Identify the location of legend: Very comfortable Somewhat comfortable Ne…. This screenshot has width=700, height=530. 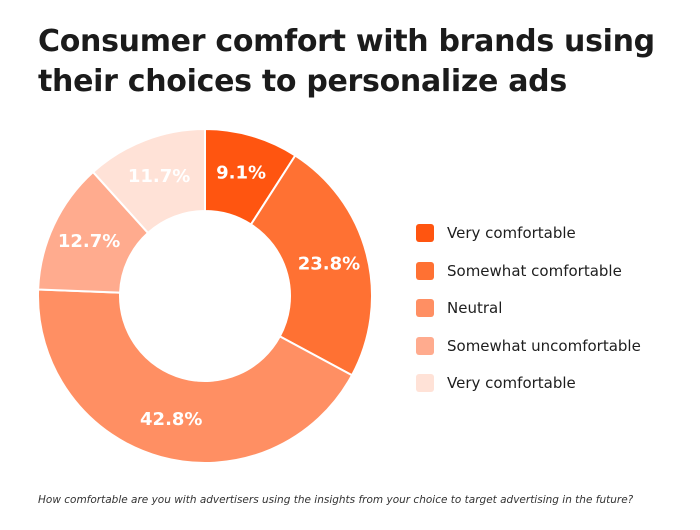
(551, 314).